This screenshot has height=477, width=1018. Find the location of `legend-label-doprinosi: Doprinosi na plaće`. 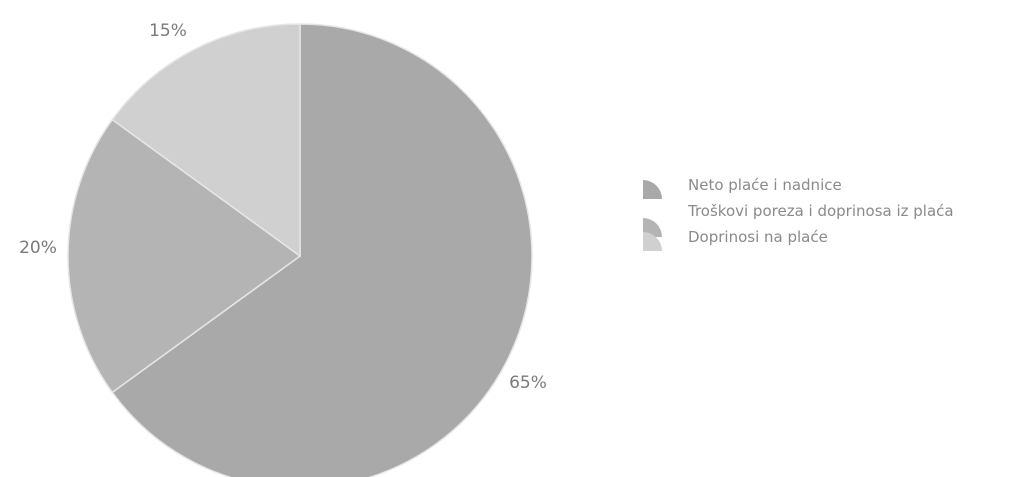

legend-label-doprinosi: Doprinosi na plaće is located at coordinates (758, 237).